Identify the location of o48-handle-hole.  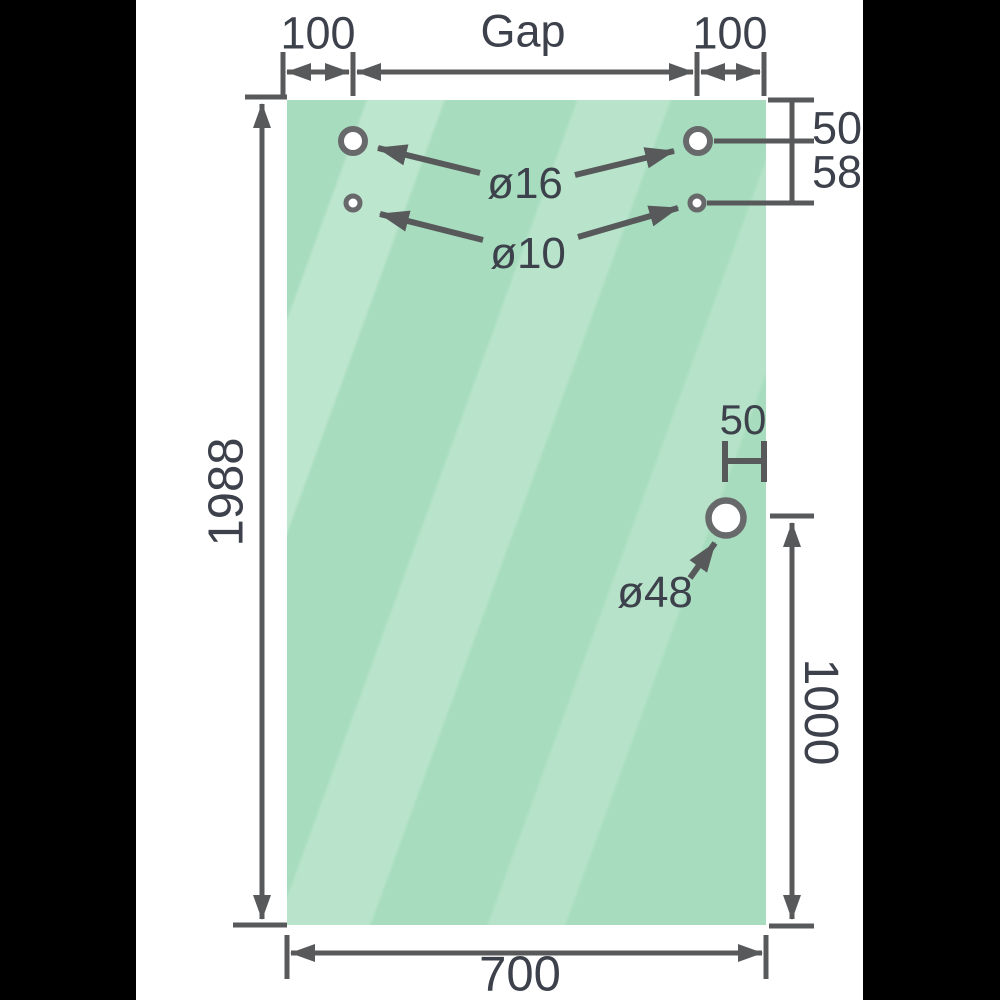
(726, 518).